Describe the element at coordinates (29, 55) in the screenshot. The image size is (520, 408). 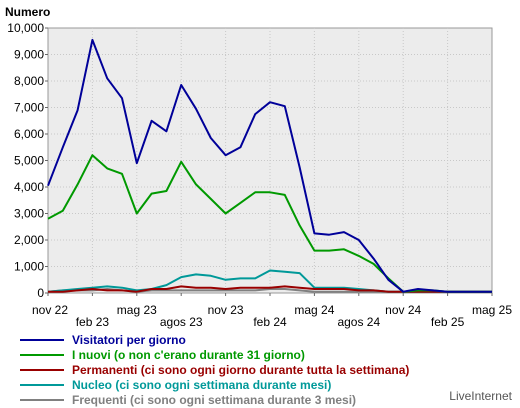
I see `y-tick-label: 9,000` at that location.